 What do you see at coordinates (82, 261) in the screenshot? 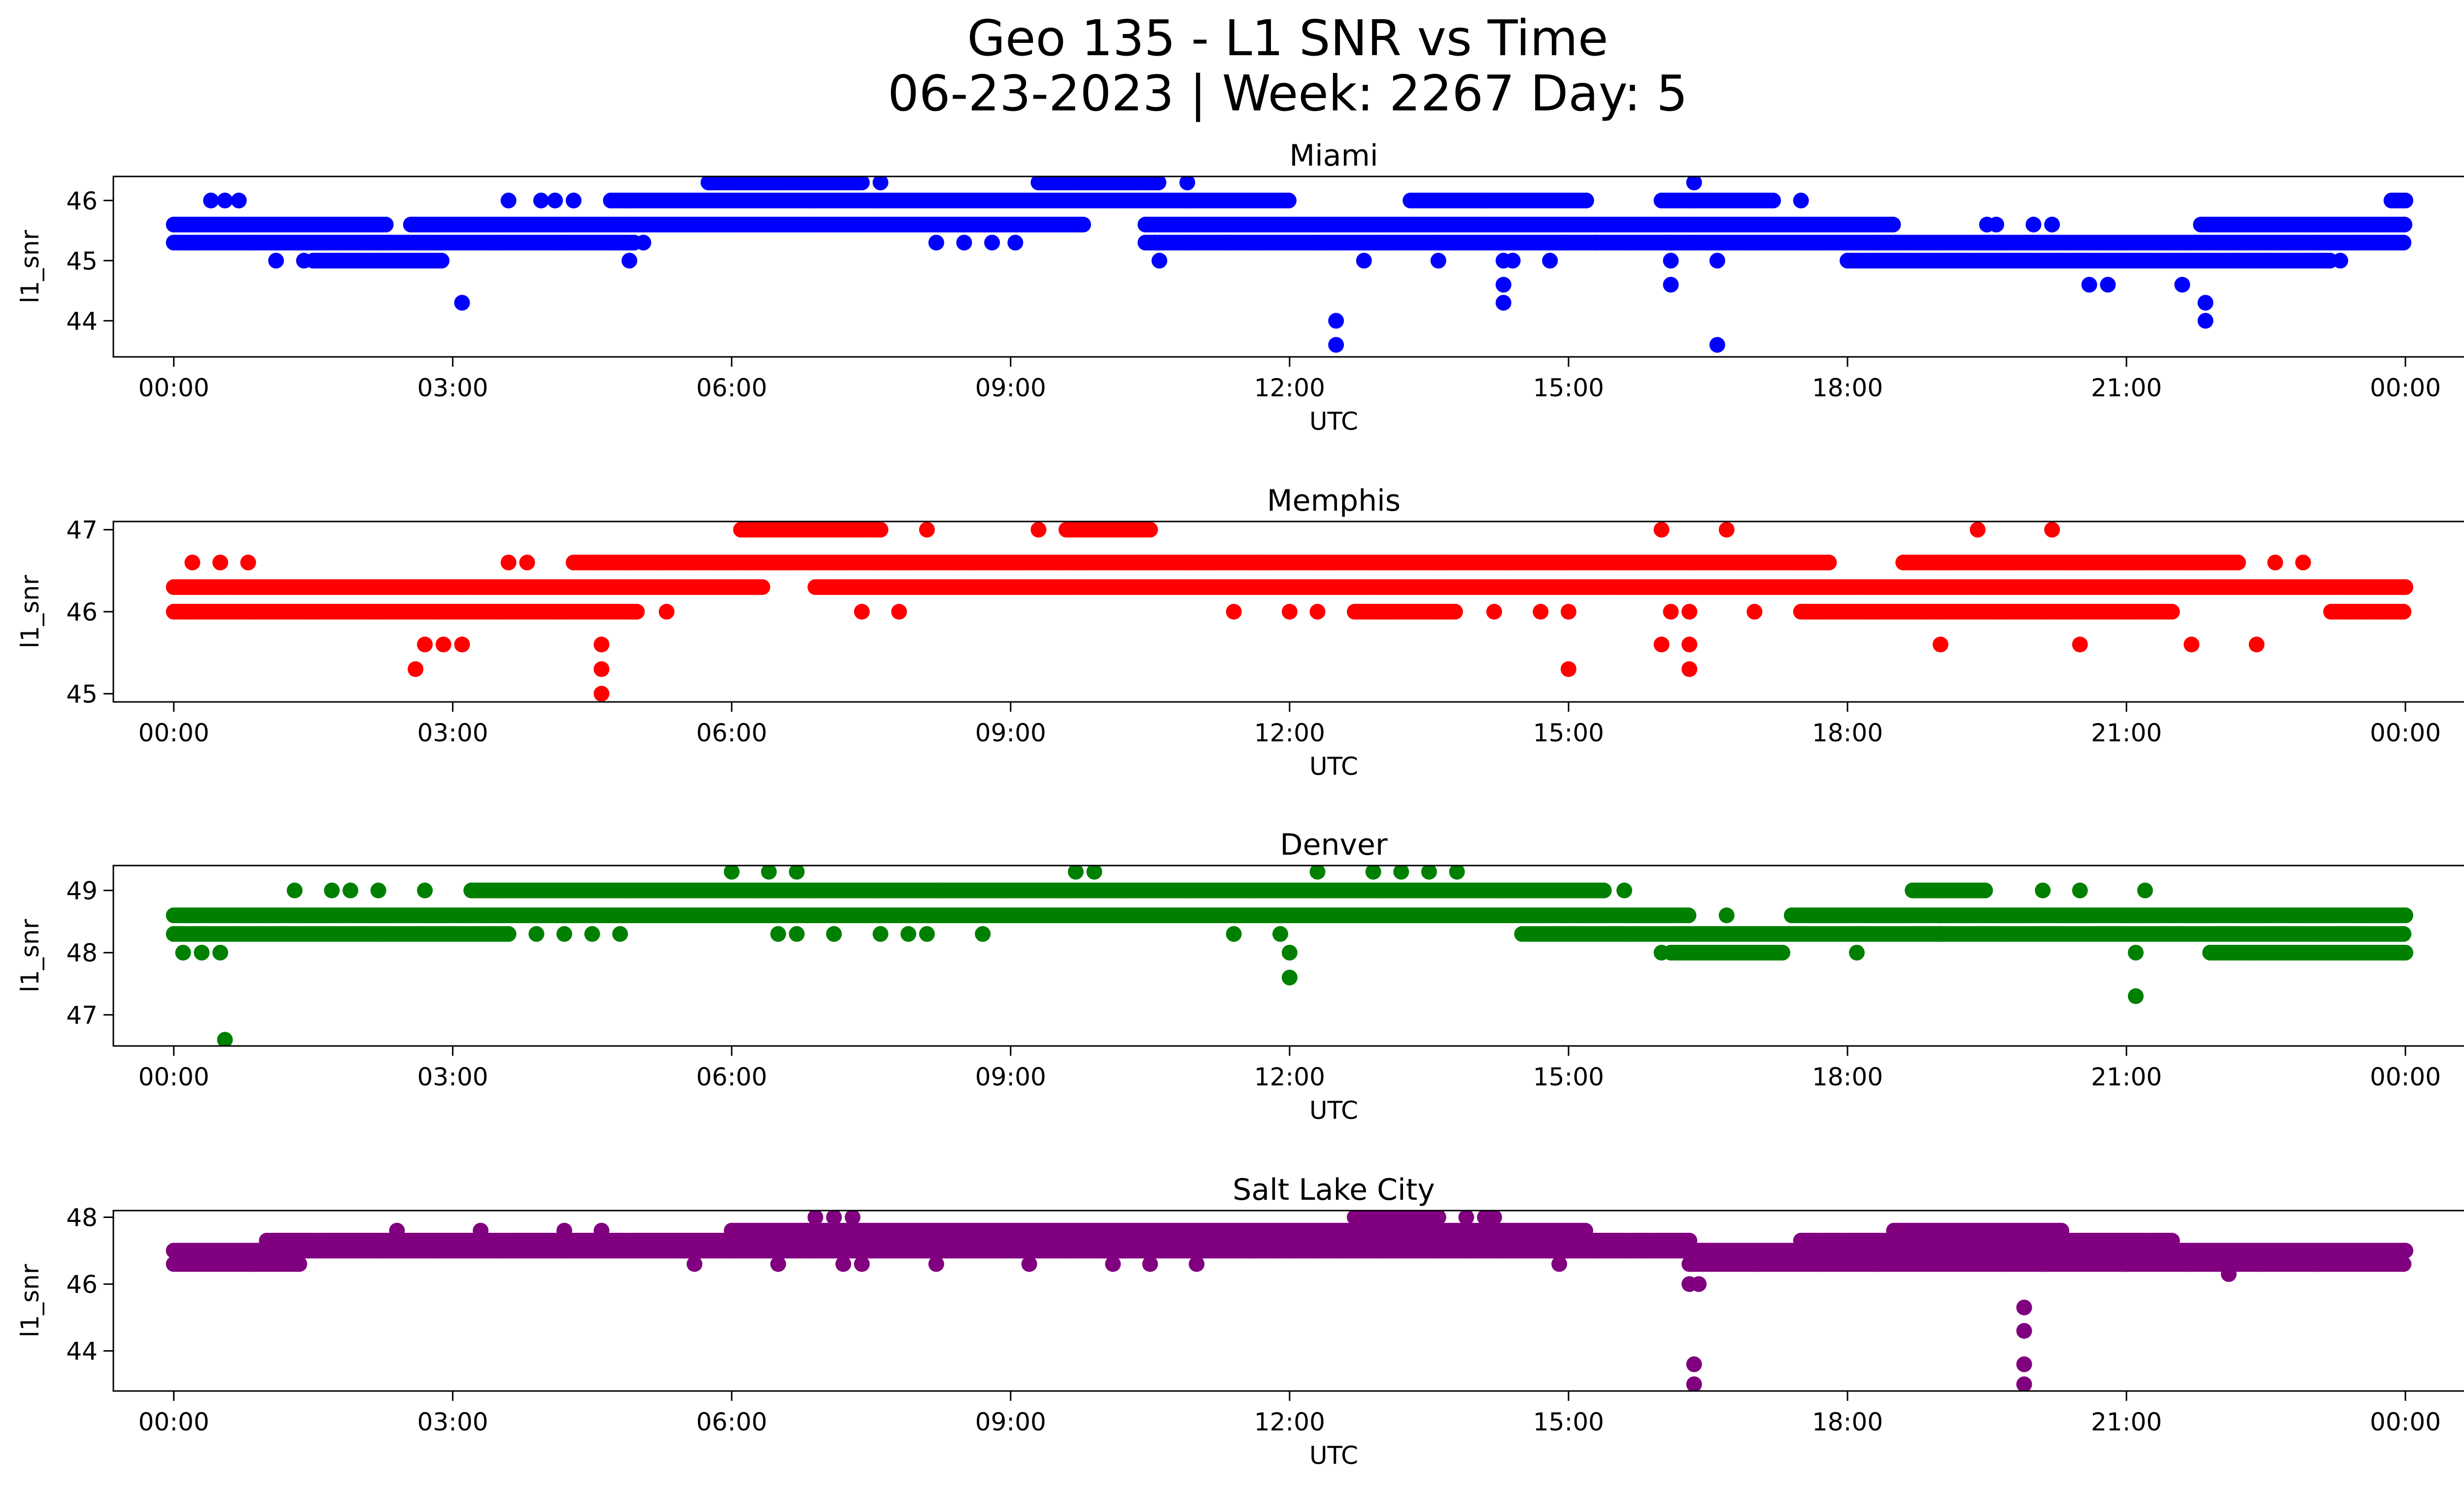
I see `y-tick-label: 45` at bounding box center [82, 261].